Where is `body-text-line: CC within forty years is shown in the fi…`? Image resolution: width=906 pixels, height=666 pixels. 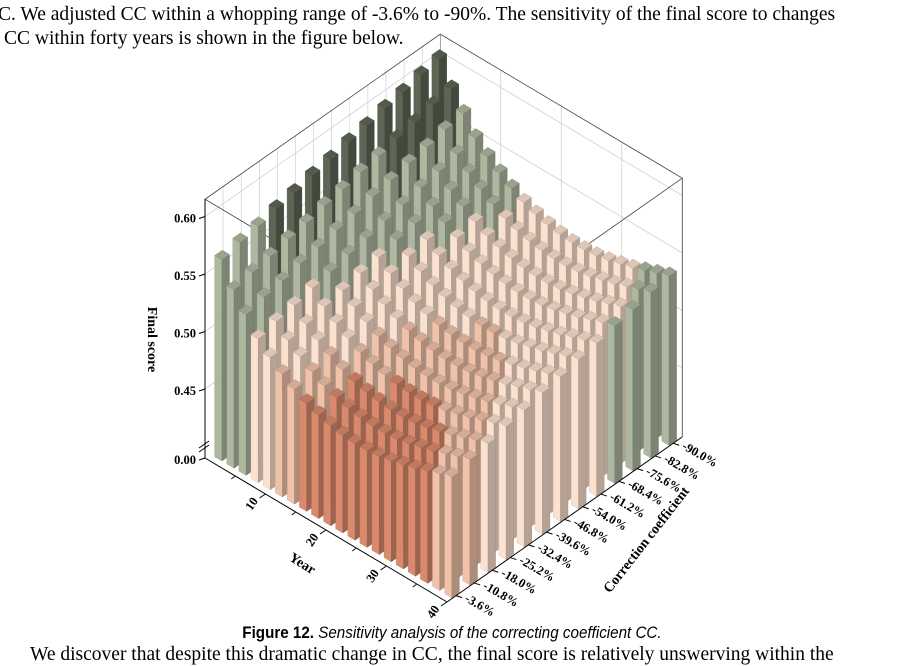
body-text-line: CC within forty years is shown in the fi… is located at coordinates (204, 38).